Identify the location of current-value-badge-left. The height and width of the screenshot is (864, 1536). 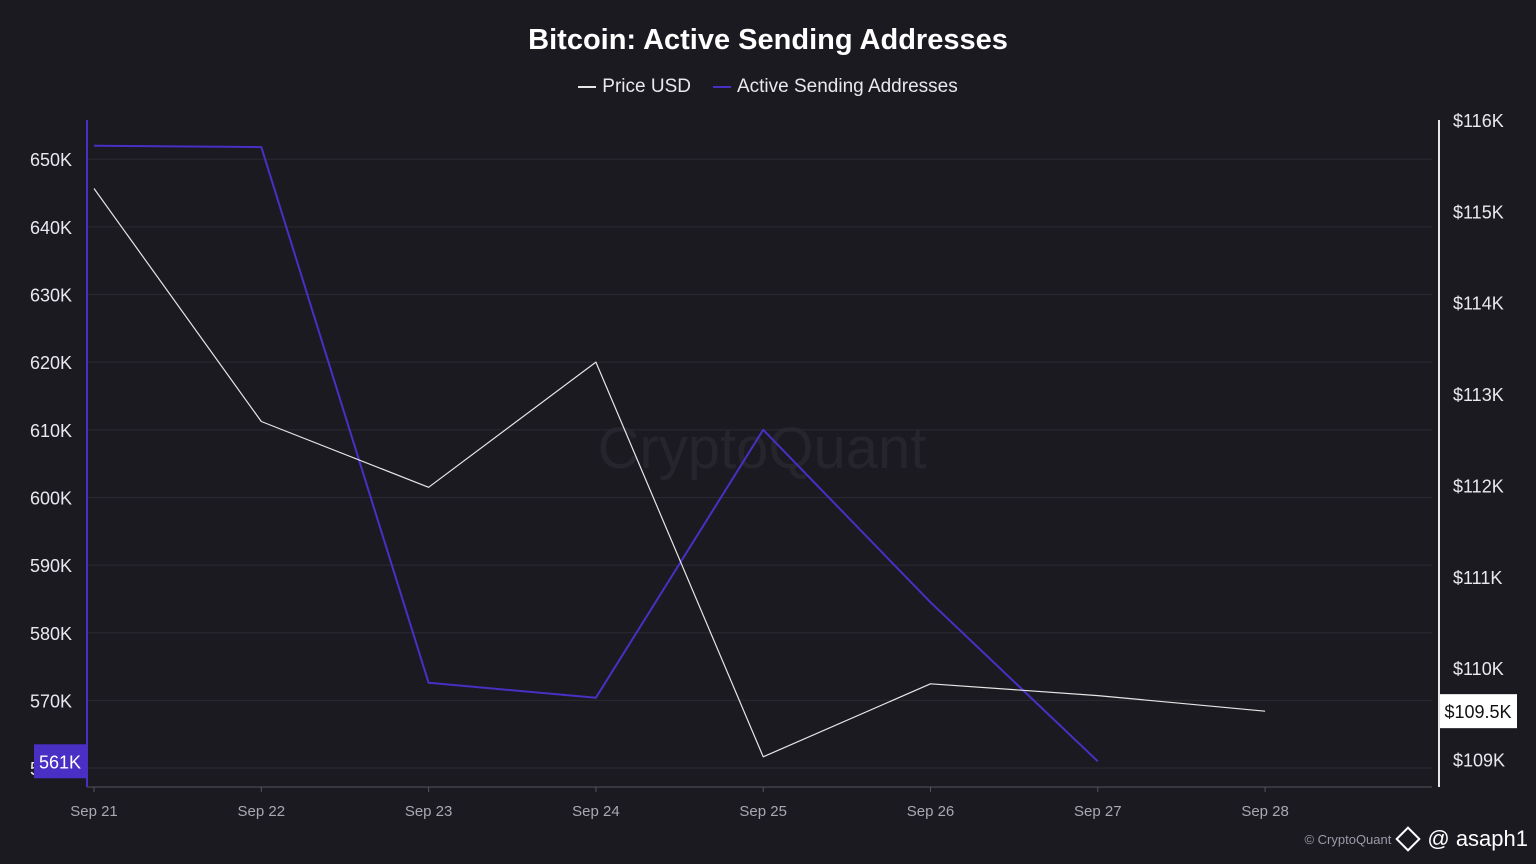
(60, 761).